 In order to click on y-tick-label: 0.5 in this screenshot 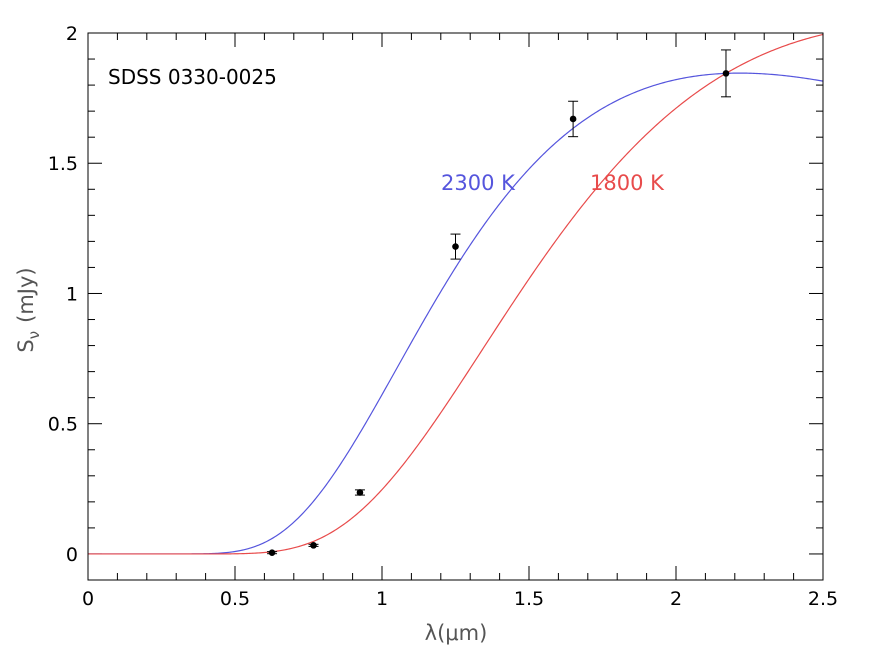, I will do `click(63, 425)`.